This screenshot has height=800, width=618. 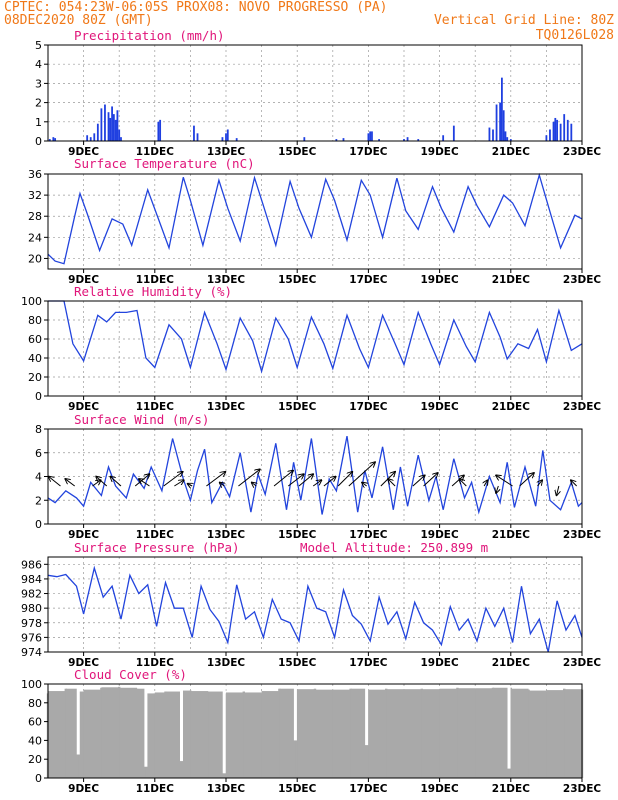 I want to click on wind-ytick-label: 6, so click(x=38, y=453).